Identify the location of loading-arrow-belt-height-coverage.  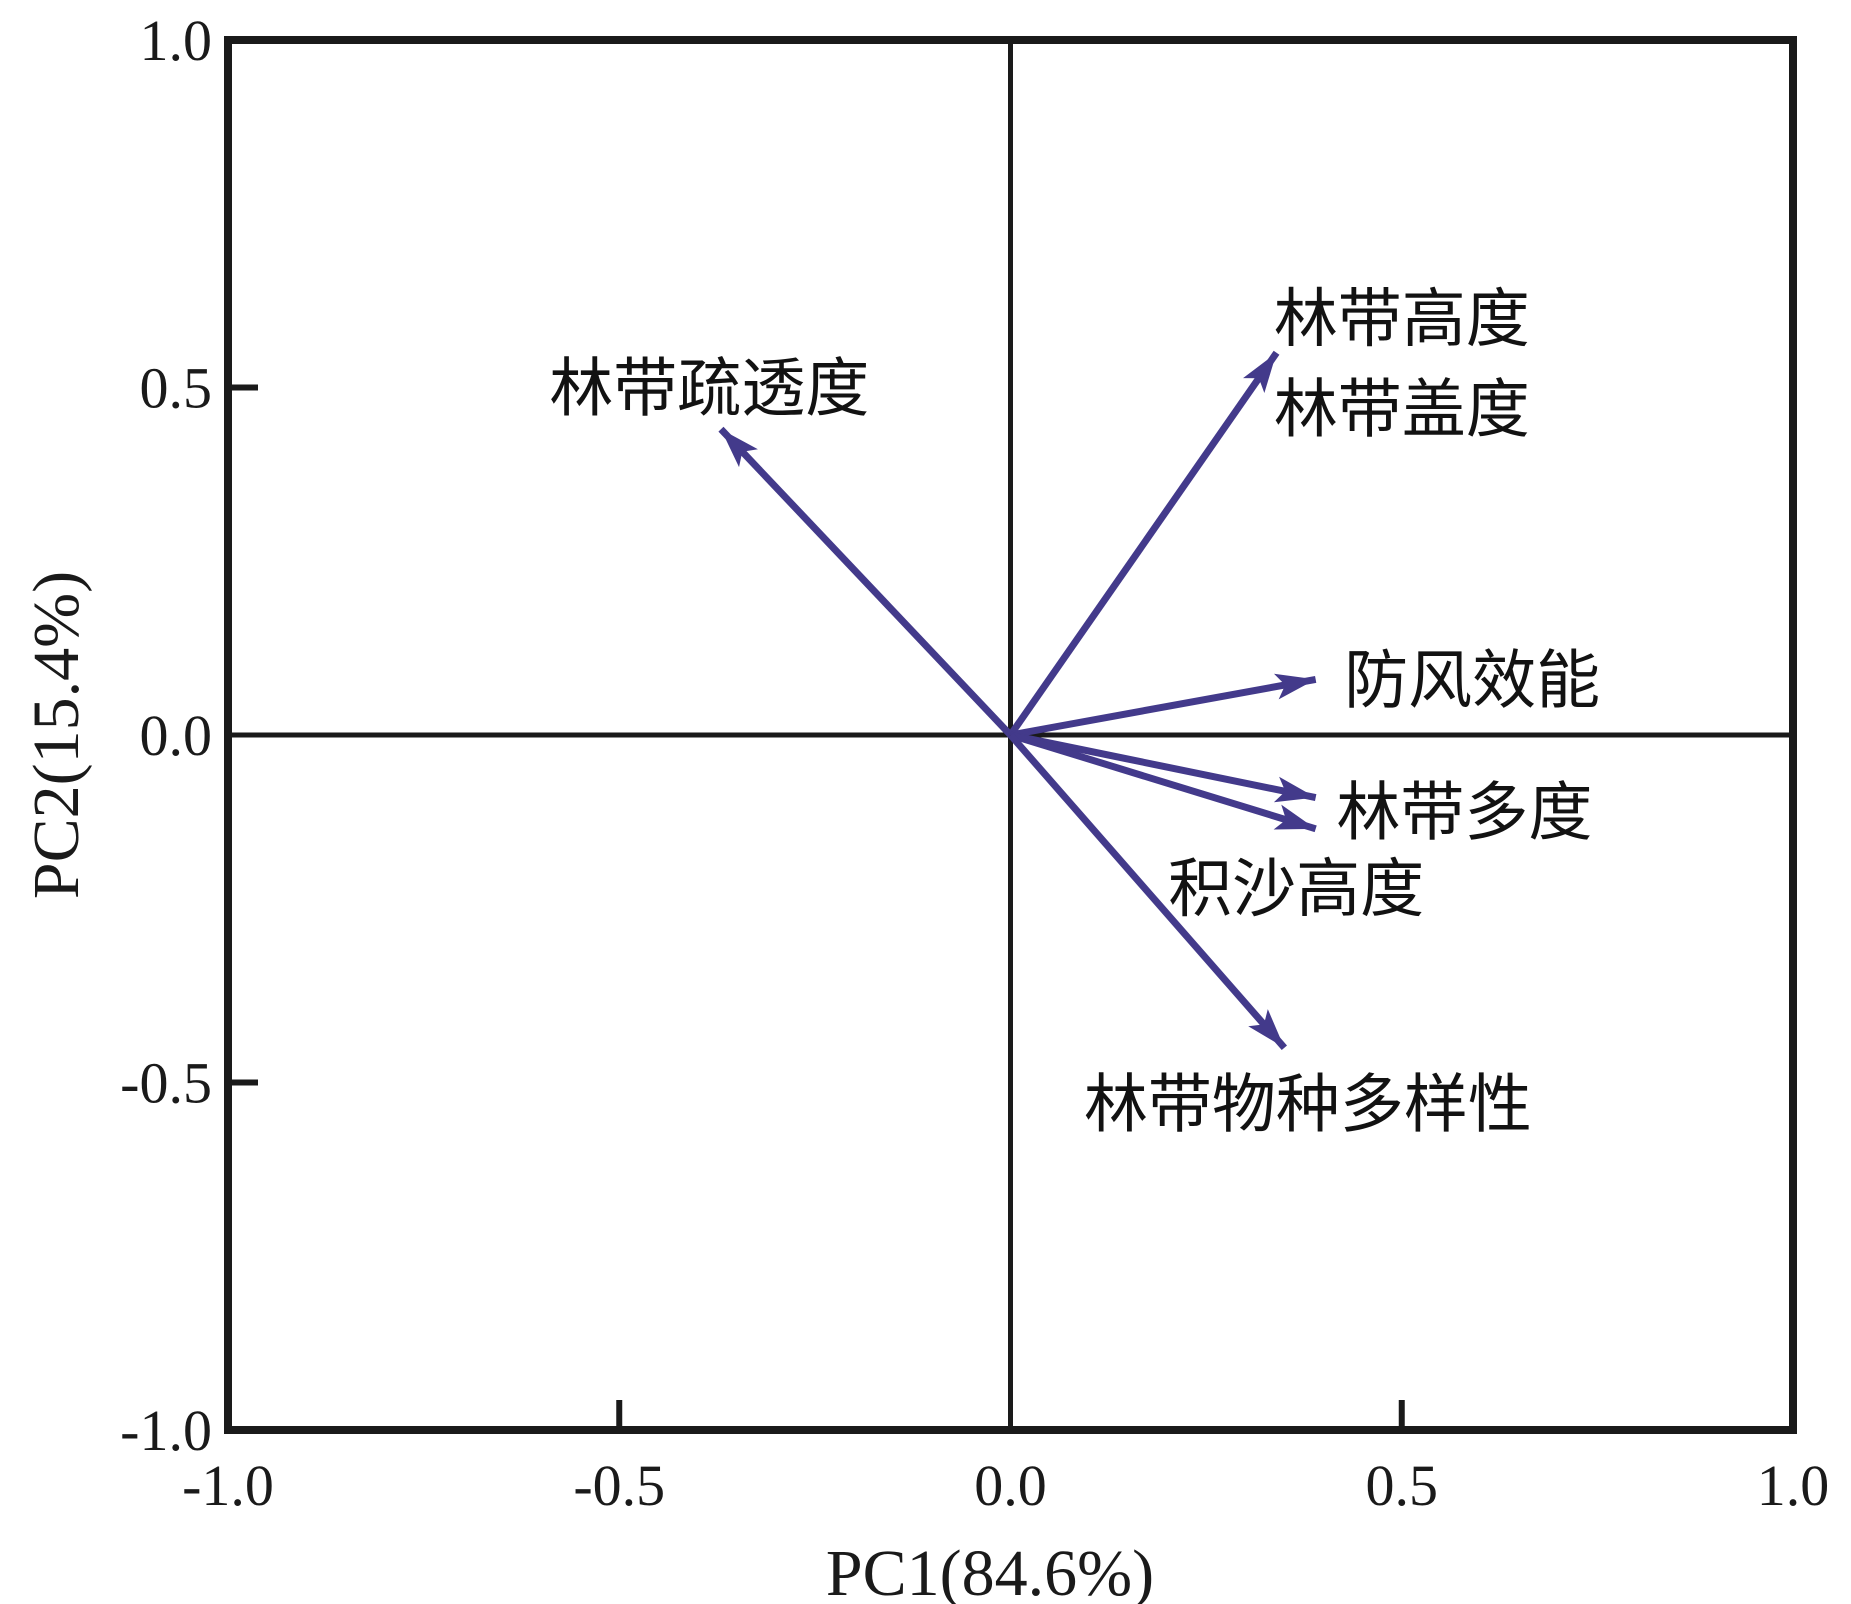
(1143, 543).